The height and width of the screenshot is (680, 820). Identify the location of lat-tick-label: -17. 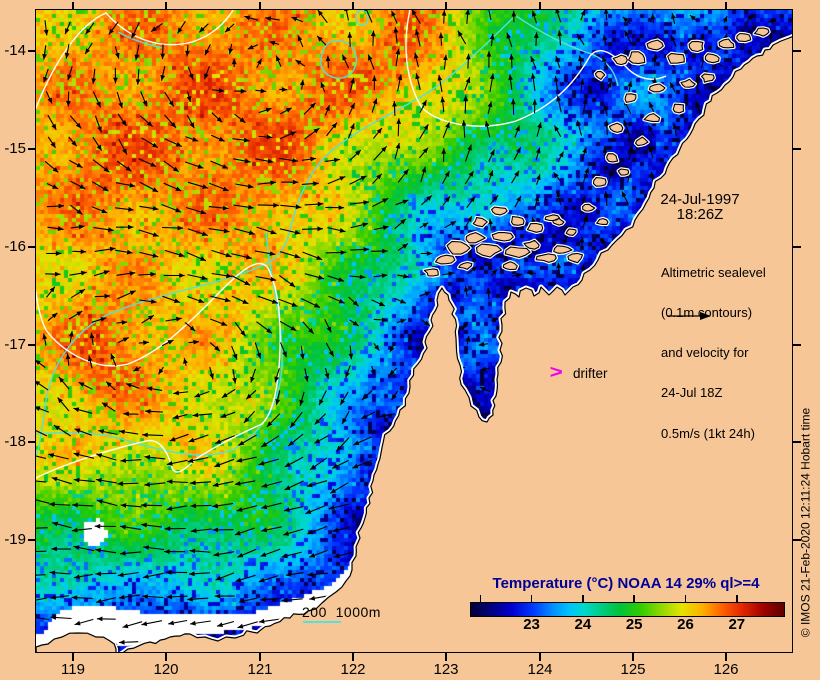
(15, 344).